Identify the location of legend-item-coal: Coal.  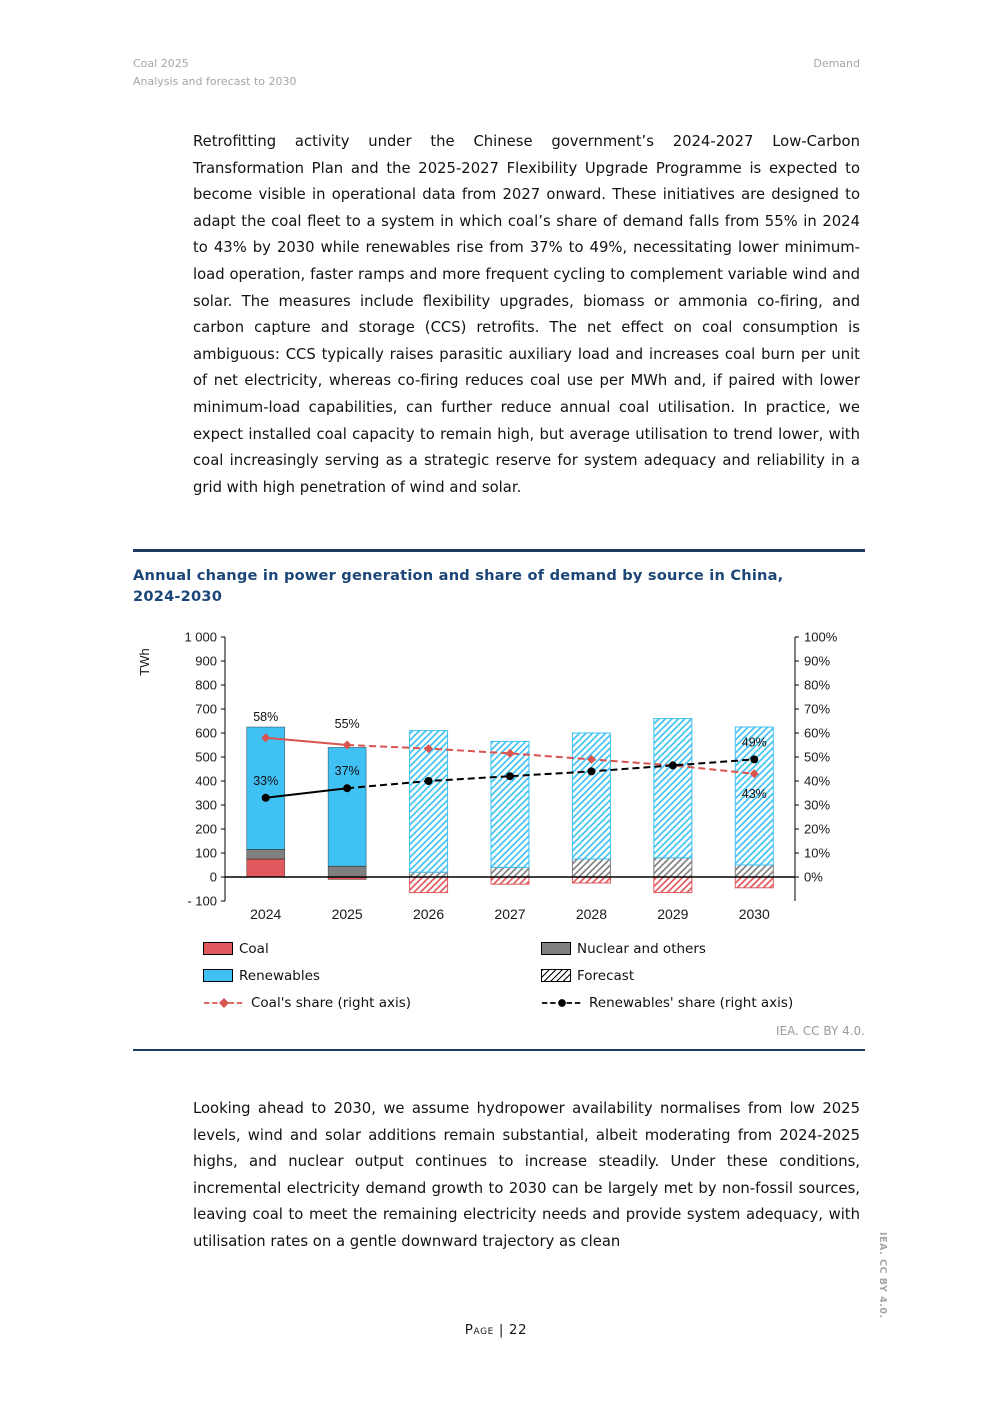
(372, 949).